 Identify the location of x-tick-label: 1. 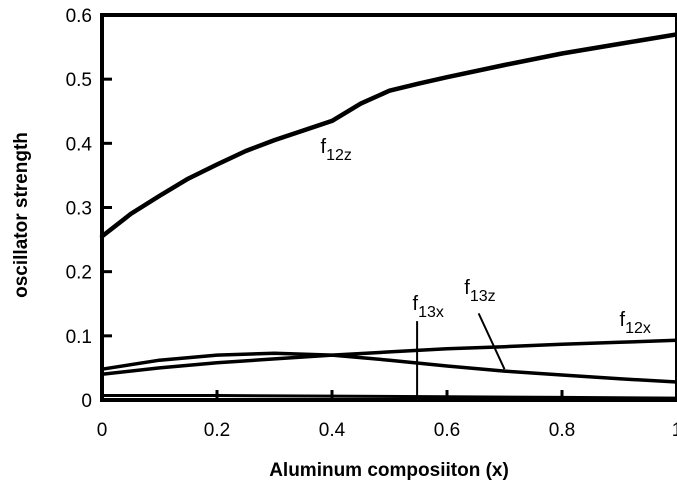
(674, 430).